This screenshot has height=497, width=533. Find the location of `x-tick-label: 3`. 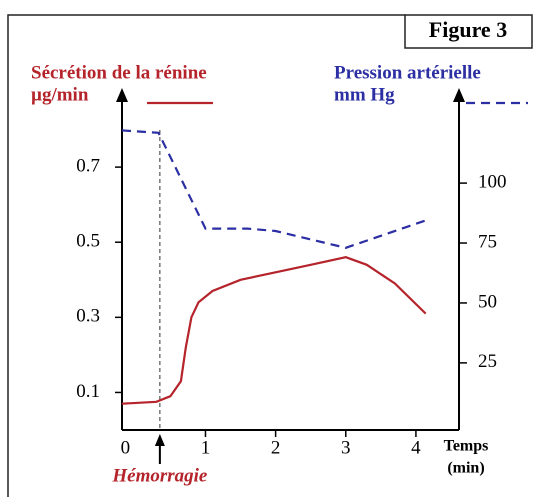

x-tick-label: 3 is located at coordinates (346, 447).